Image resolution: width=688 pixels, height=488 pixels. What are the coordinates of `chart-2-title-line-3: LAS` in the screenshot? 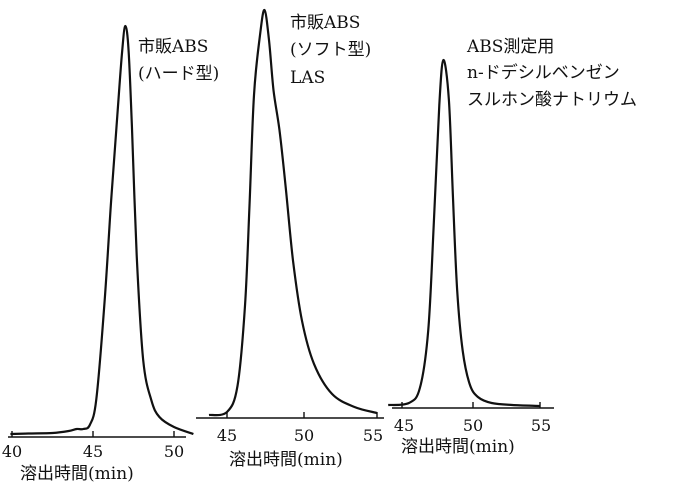 It's located at (307, 78).